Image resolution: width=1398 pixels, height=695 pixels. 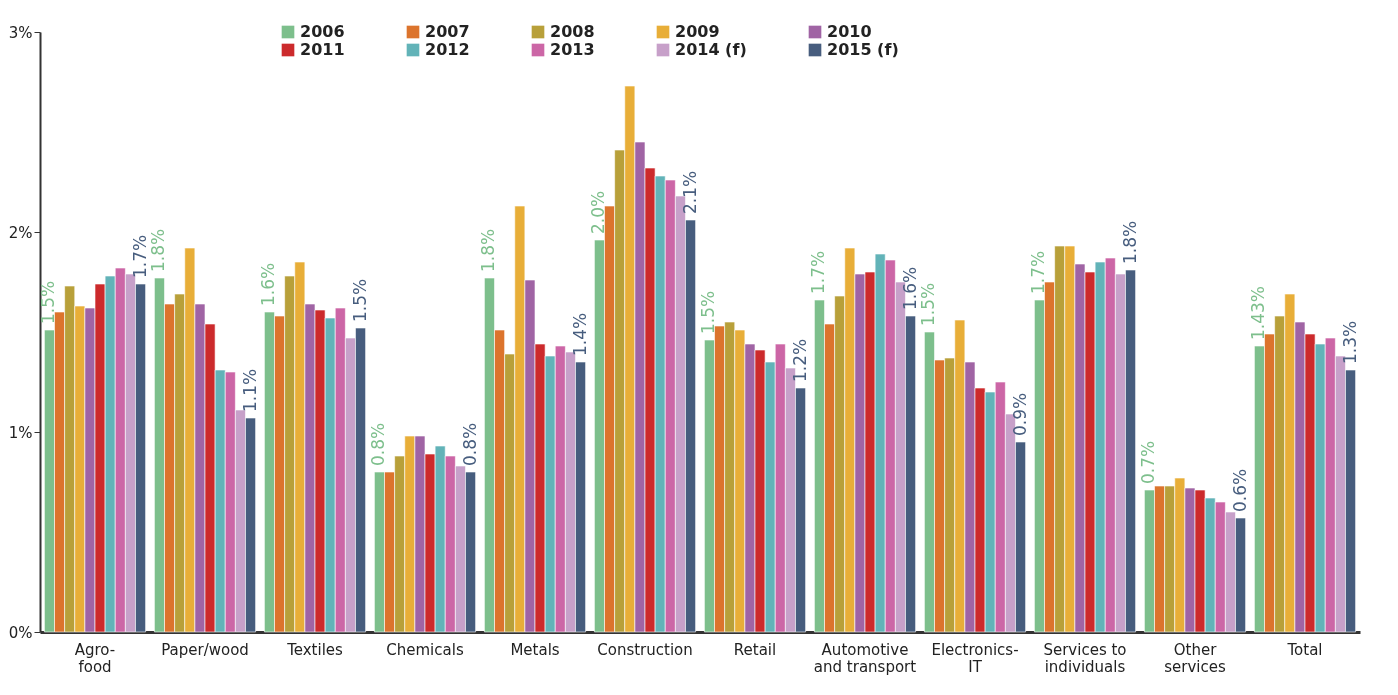 What do you see at coordinates (865, 658) in the screenshot?
I see `x-tick-label: Automotive and transport` at bounding box center [865, 658].